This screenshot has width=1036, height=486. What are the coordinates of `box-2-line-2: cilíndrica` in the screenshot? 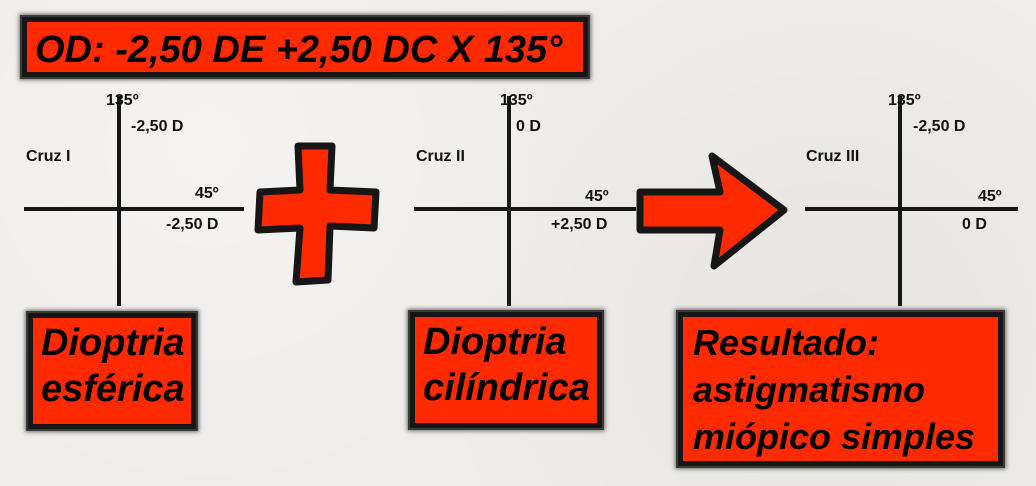 It's located at (506, 388).